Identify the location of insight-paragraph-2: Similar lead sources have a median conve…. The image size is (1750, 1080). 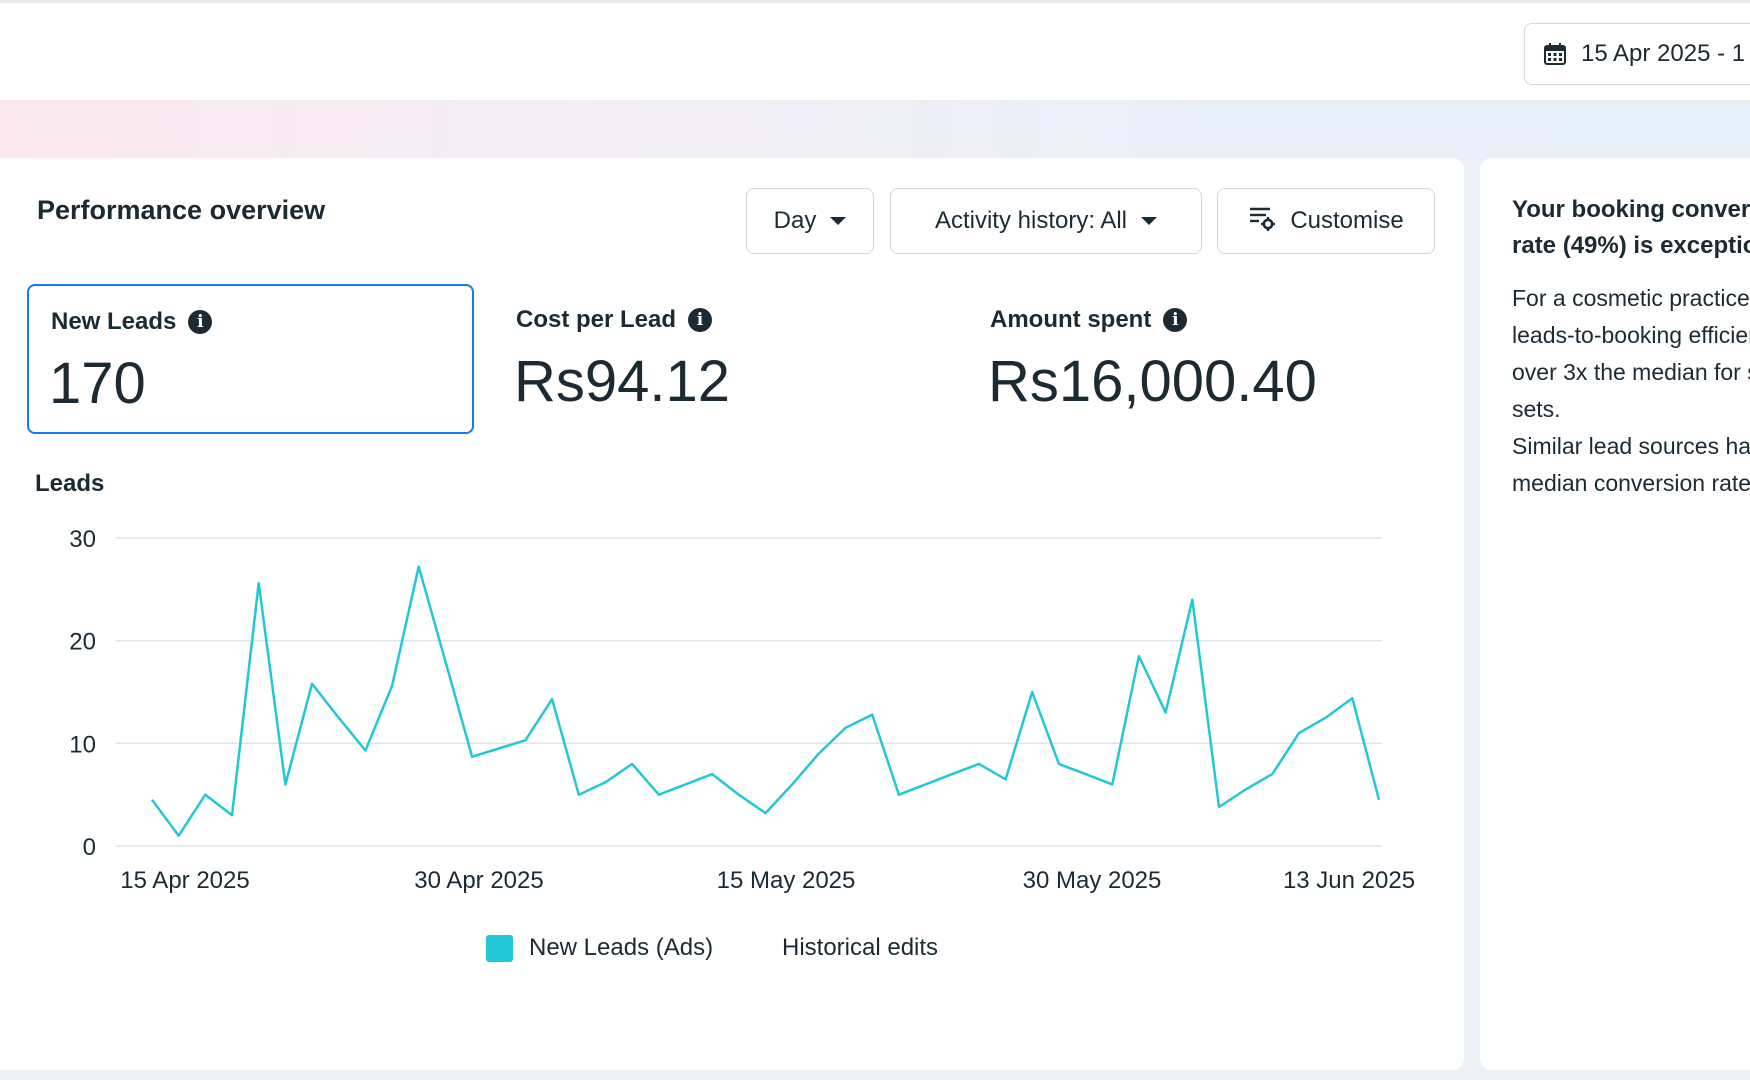
(1631, 464).